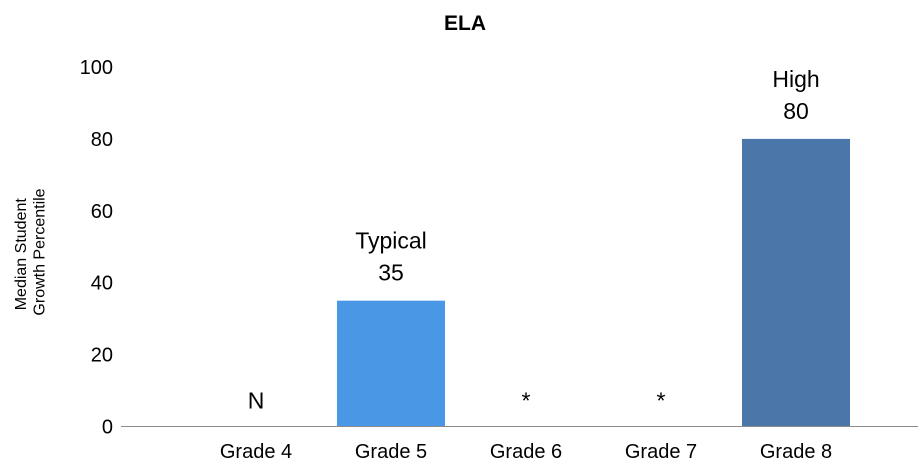  I want to click on x-axis-ticks: Grade 4 Grade 5 Grade 6 Grade 7 Grade 8, so click(526, 451).